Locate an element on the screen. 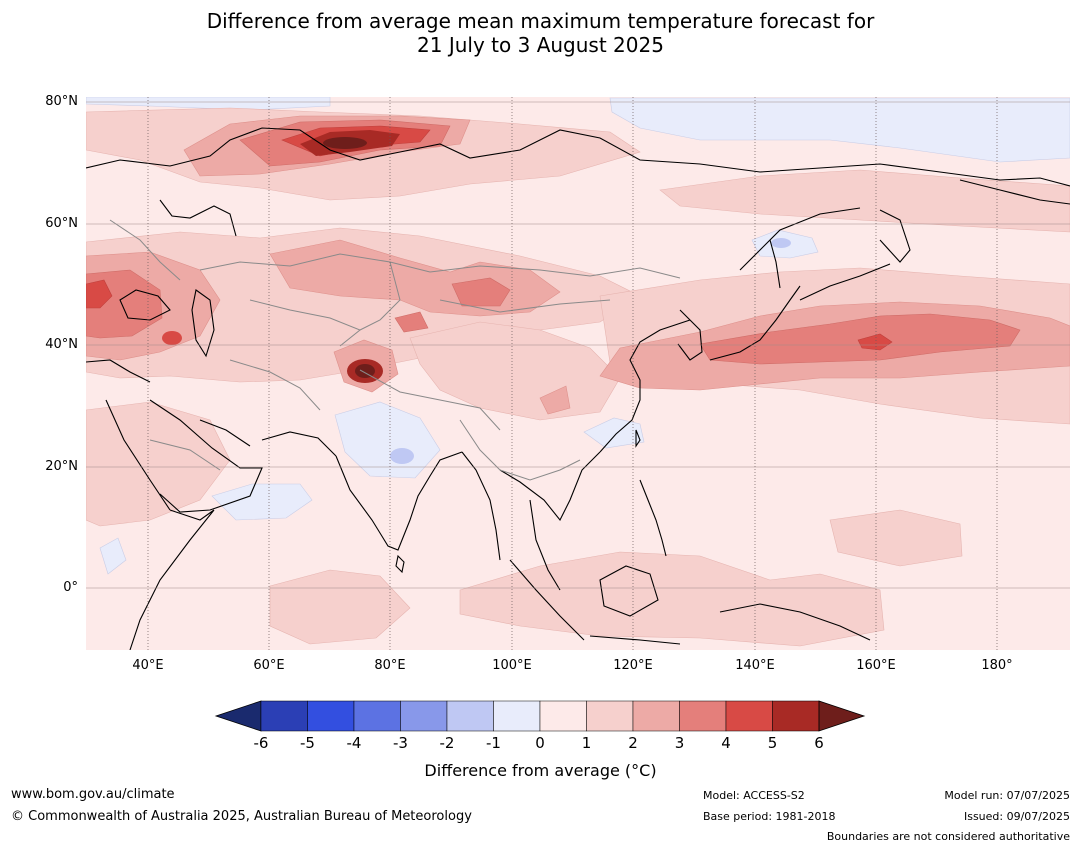 The height and width of the screenshot is (850, 1081). colorbar-tick-6: 6 is located at coordinates (819, 743).